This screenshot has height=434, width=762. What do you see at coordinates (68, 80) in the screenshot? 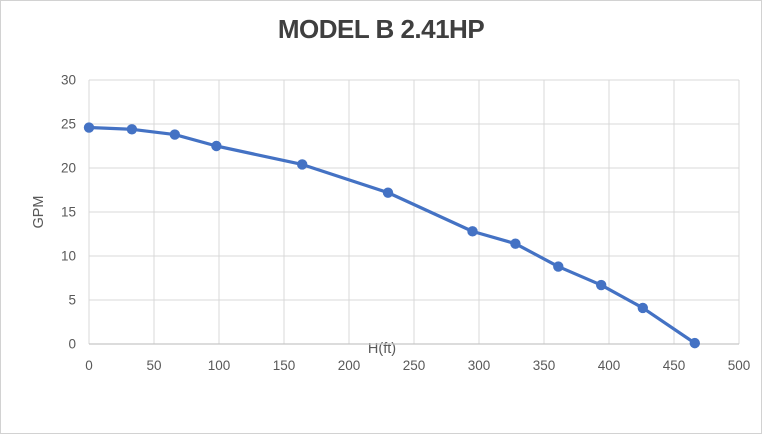
I see `y-tick-label: 30` at bounding box center [68, 80].